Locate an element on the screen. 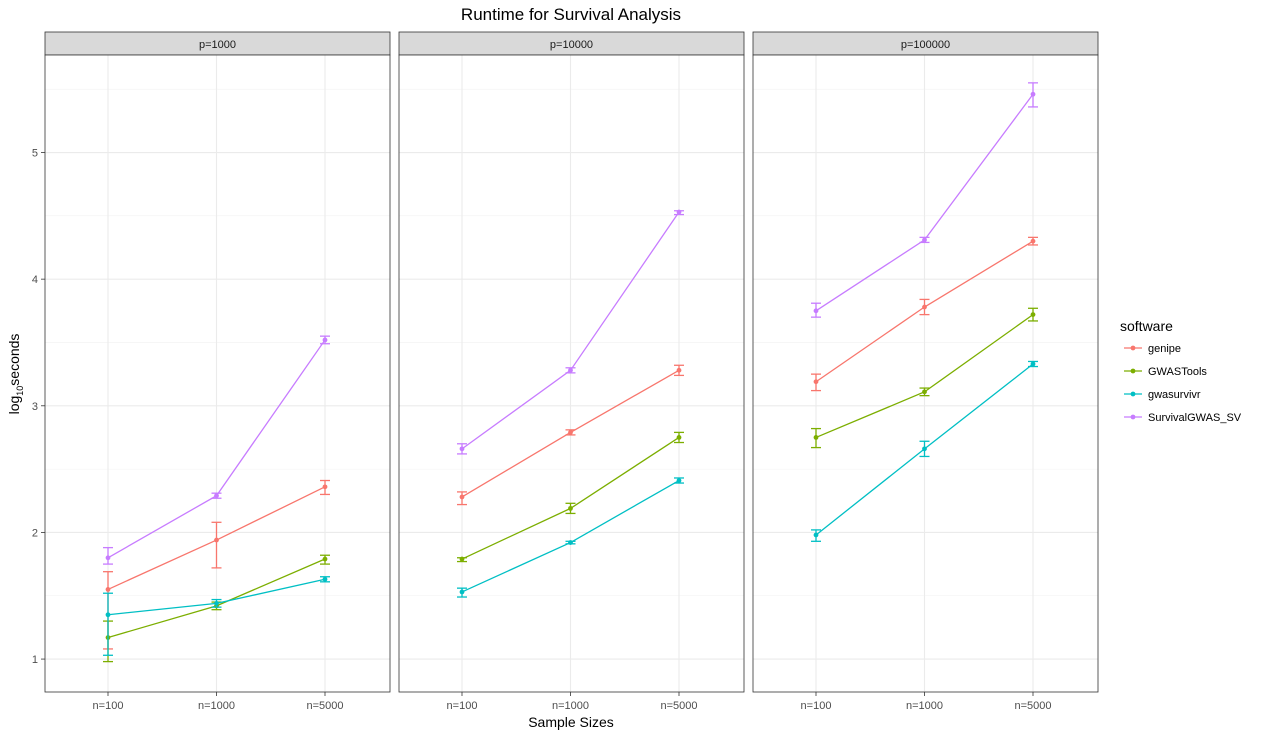 Image resolution: width=1262 pixels, height=737 pixels. legend-label: genipe is located at coordinates (1164, 349).